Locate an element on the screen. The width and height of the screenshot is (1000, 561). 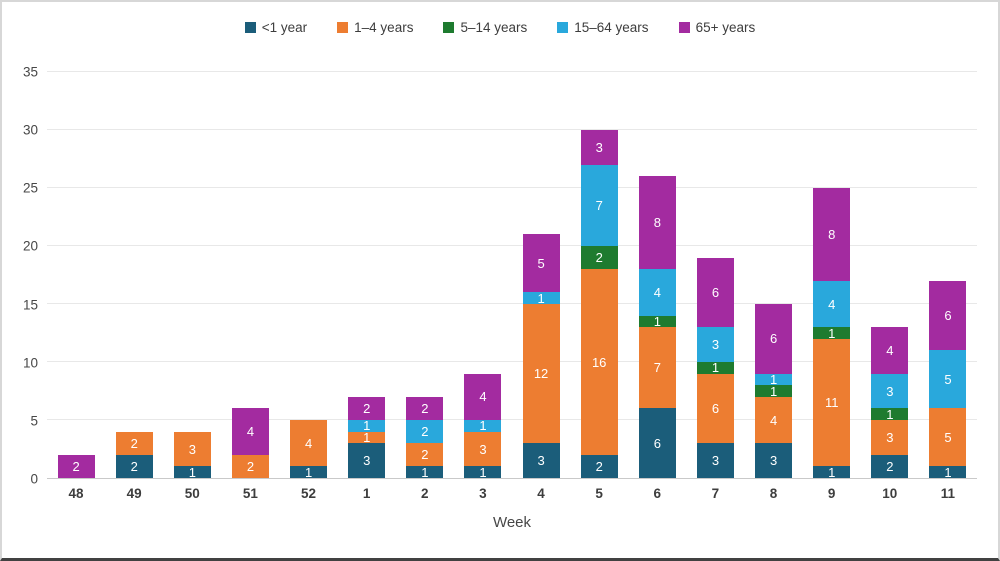
bar-segment-label: 7 is located at coordinates (599, 205).